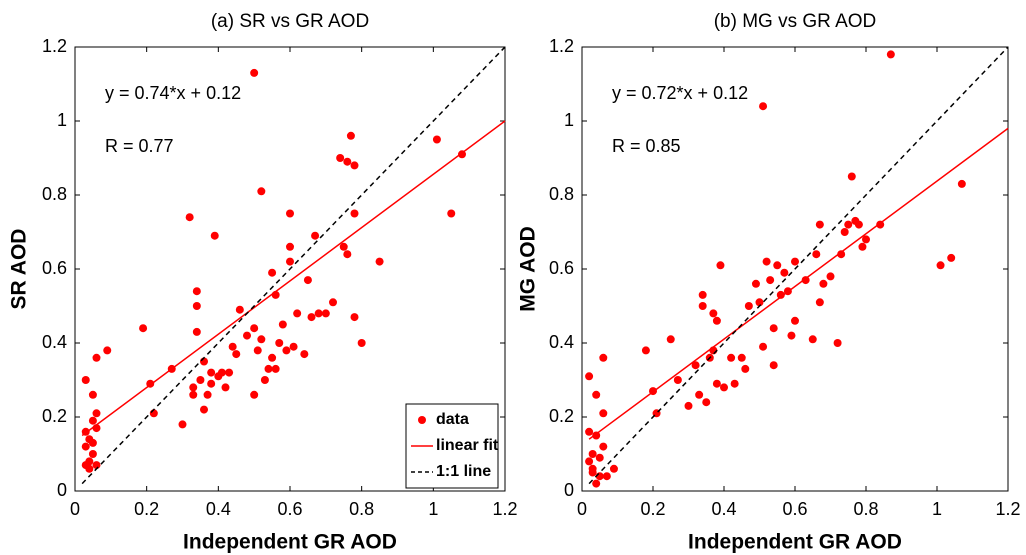 The width and height of the screenshot is (1026, 555). I want to click on x-tick-label: 0.8, so click(865, 509).